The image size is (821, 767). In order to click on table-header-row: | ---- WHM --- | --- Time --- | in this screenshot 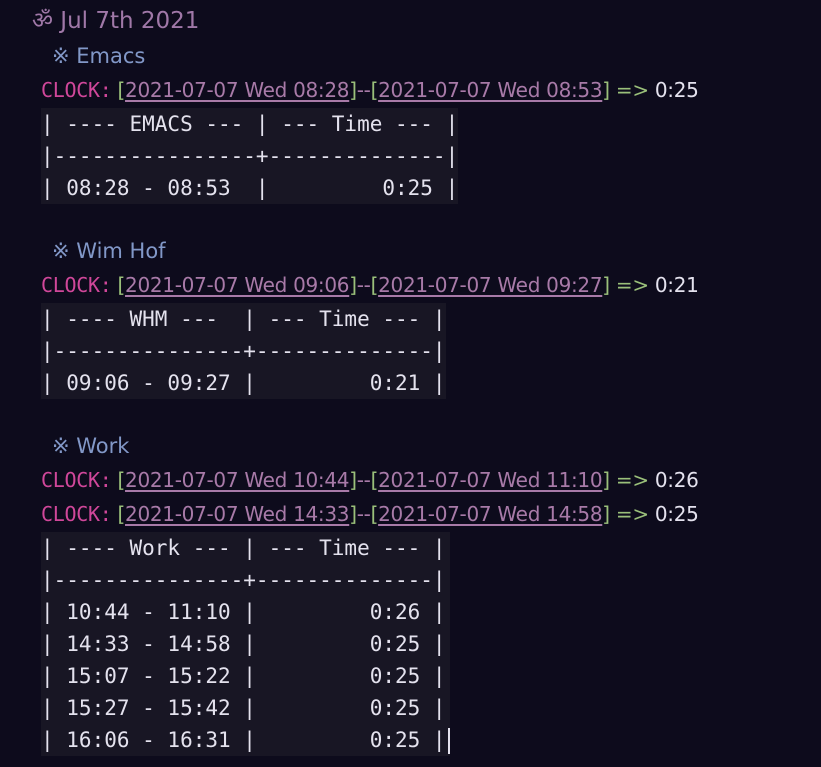, I will do `click(243, 319)`.